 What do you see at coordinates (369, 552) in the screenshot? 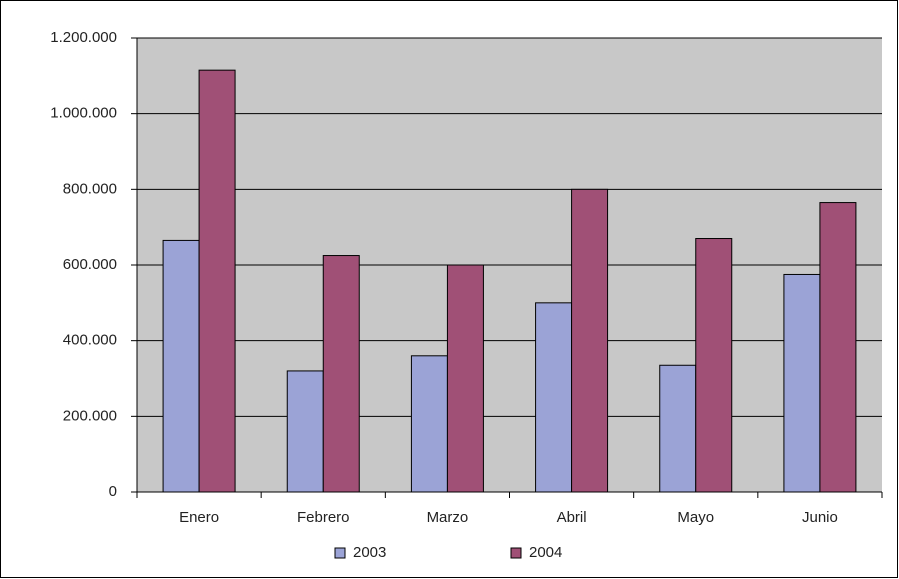
I see `legend-label: 2003` at bounding box center [369, 552].